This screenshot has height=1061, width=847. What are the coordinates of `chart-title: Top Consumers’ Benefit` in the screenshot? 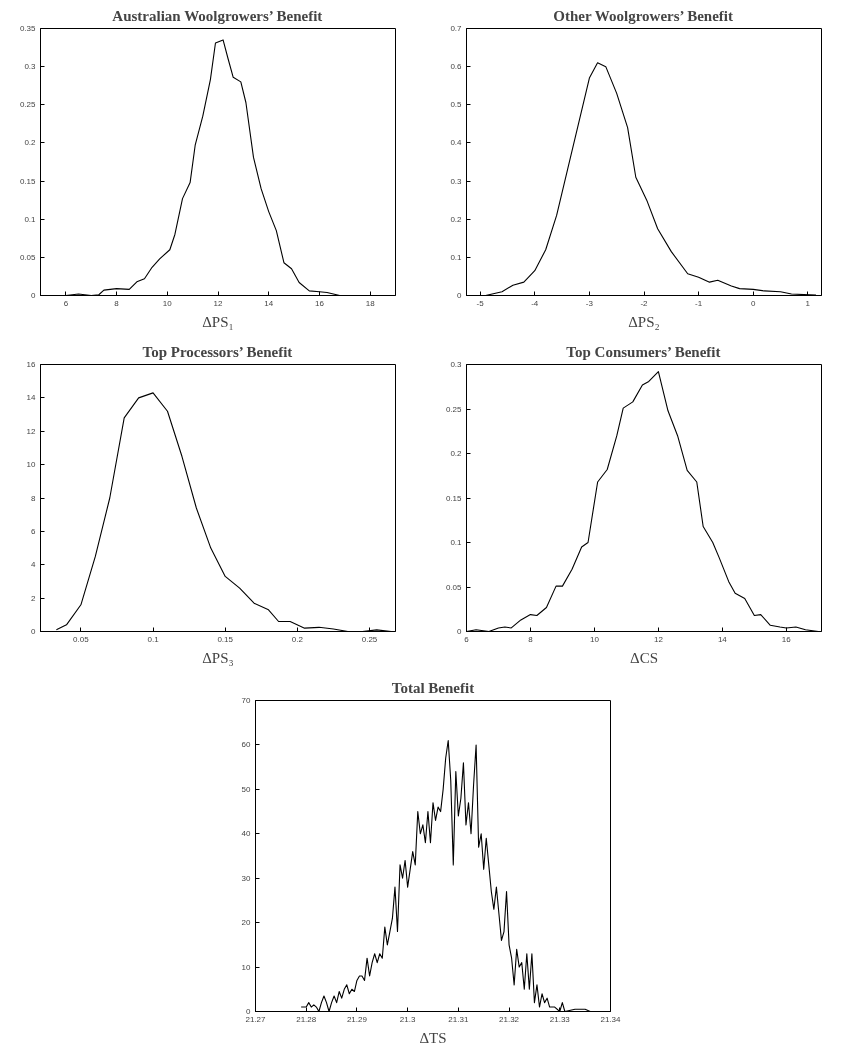 It's located at (643, 351).